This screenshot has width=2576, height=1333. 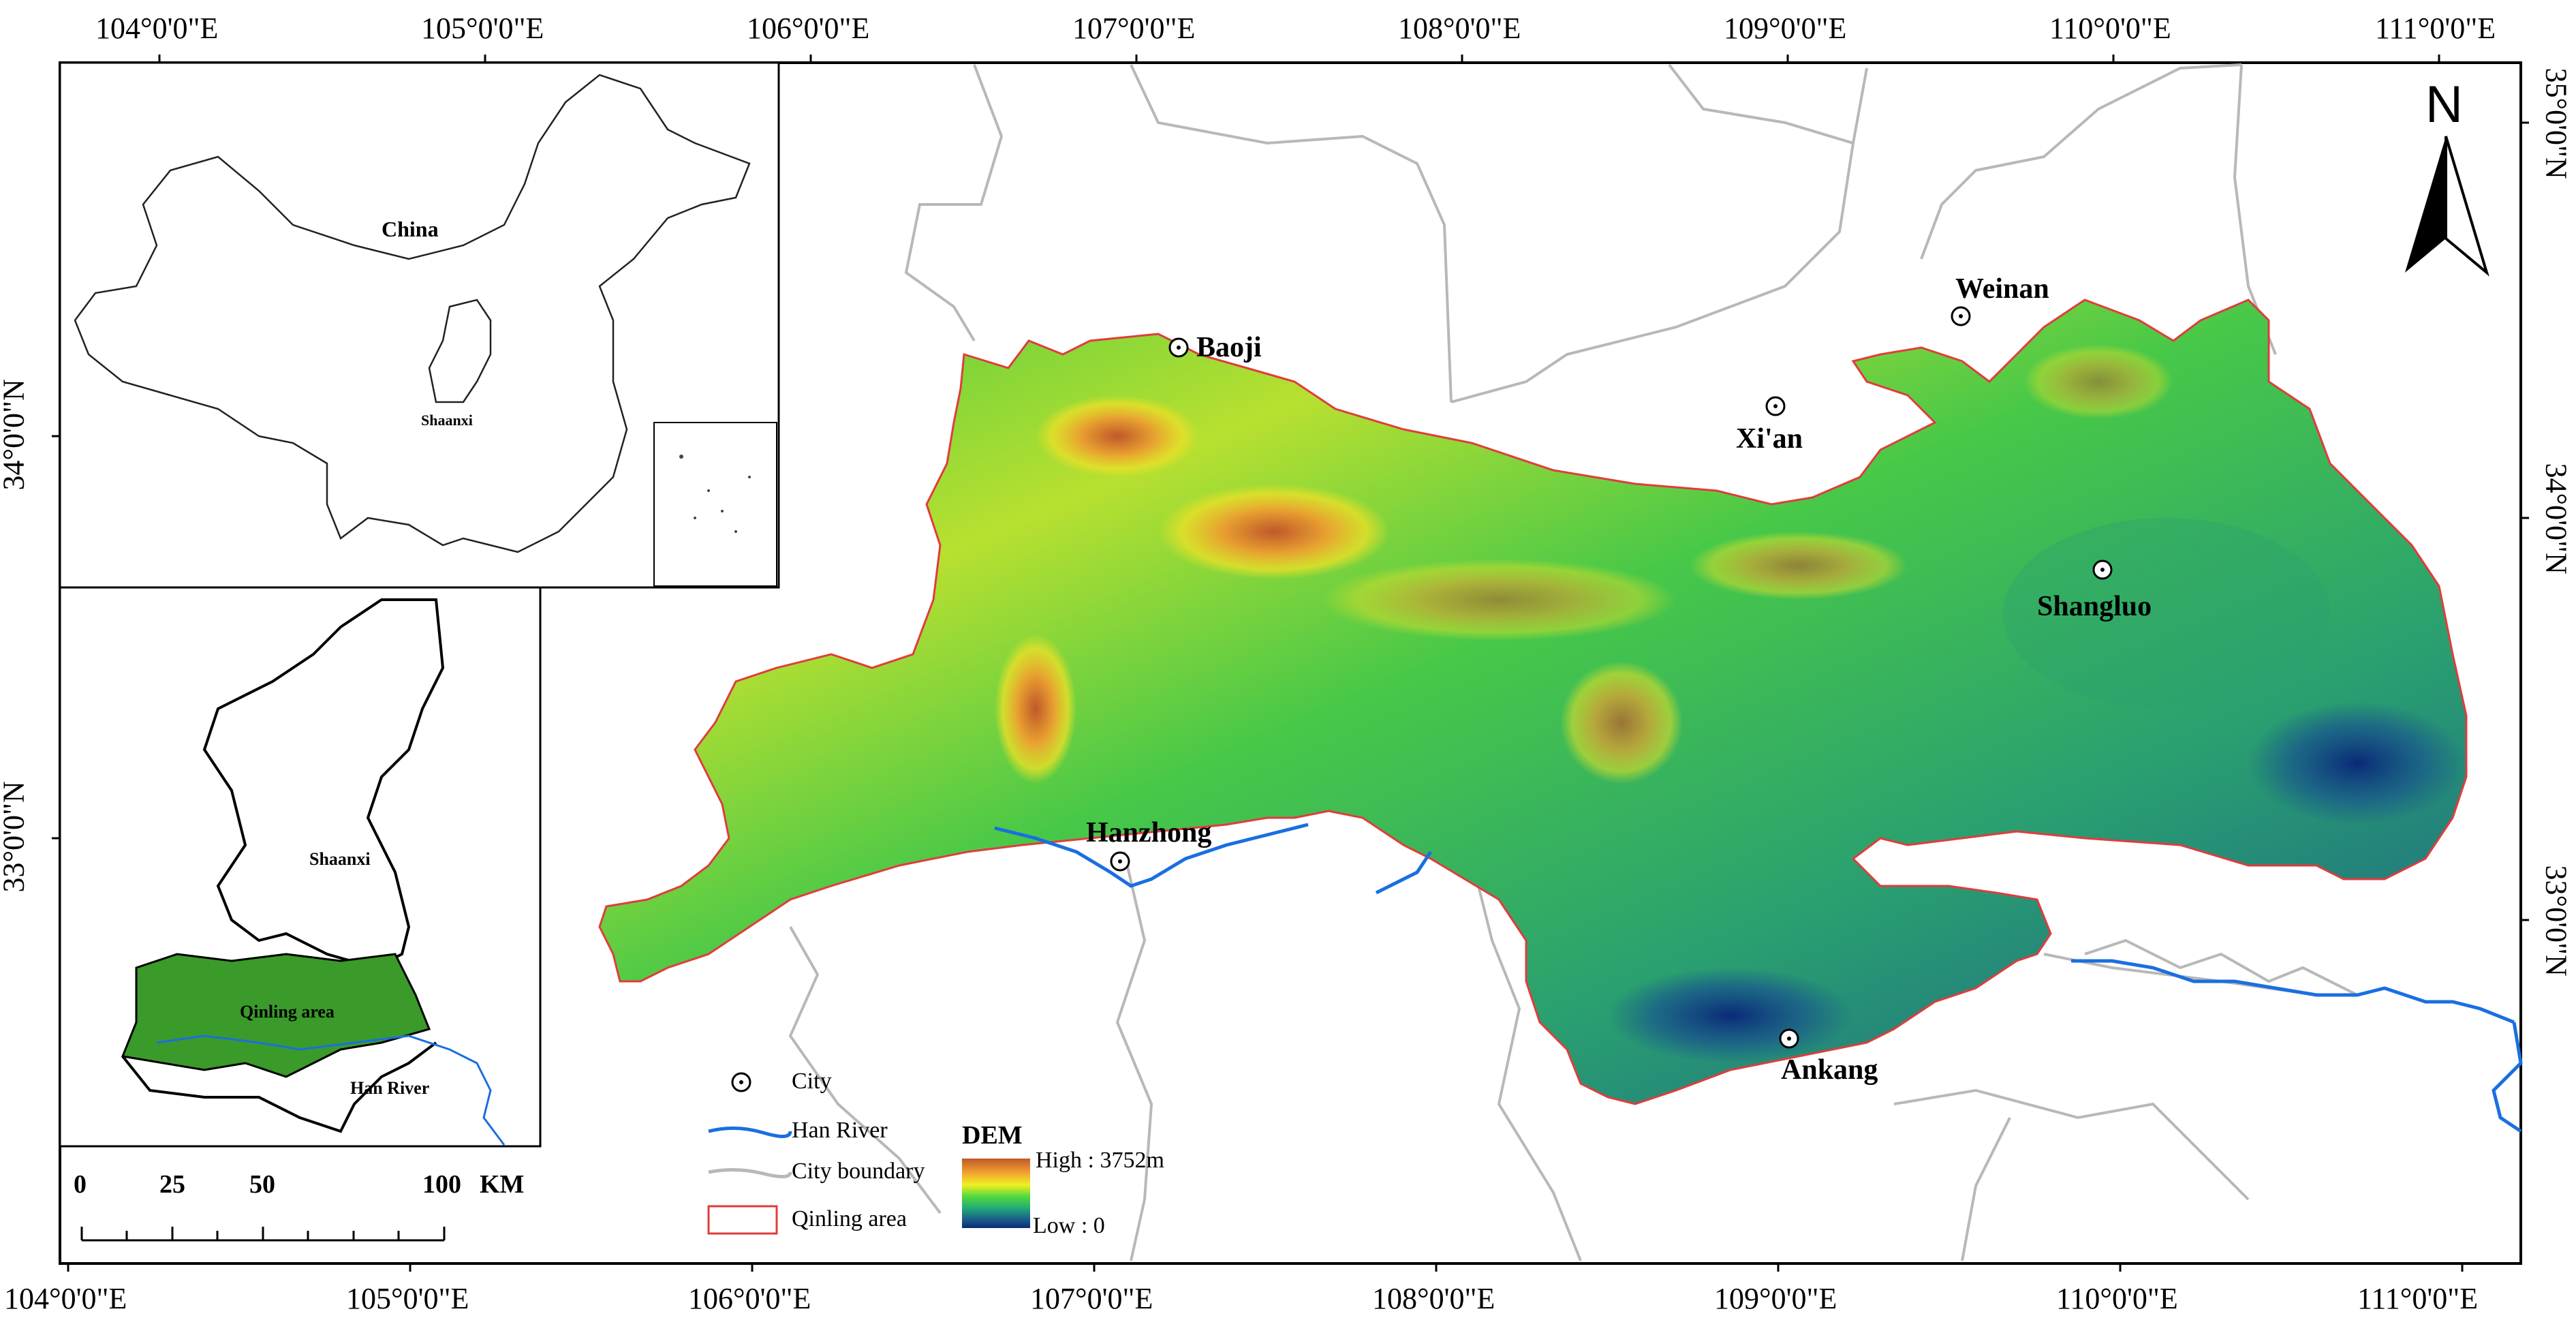 I want to click on north-arrow-label: N, so click(x=2444, y=105).